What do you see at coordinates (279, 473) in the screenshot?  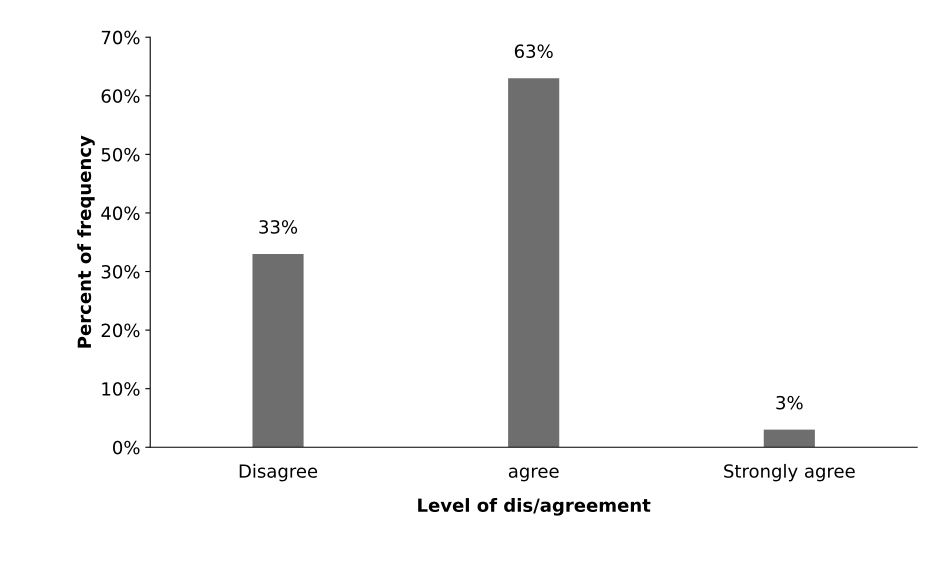 I see `x-tick-label: Disagree` at bounding box center [279, 473].